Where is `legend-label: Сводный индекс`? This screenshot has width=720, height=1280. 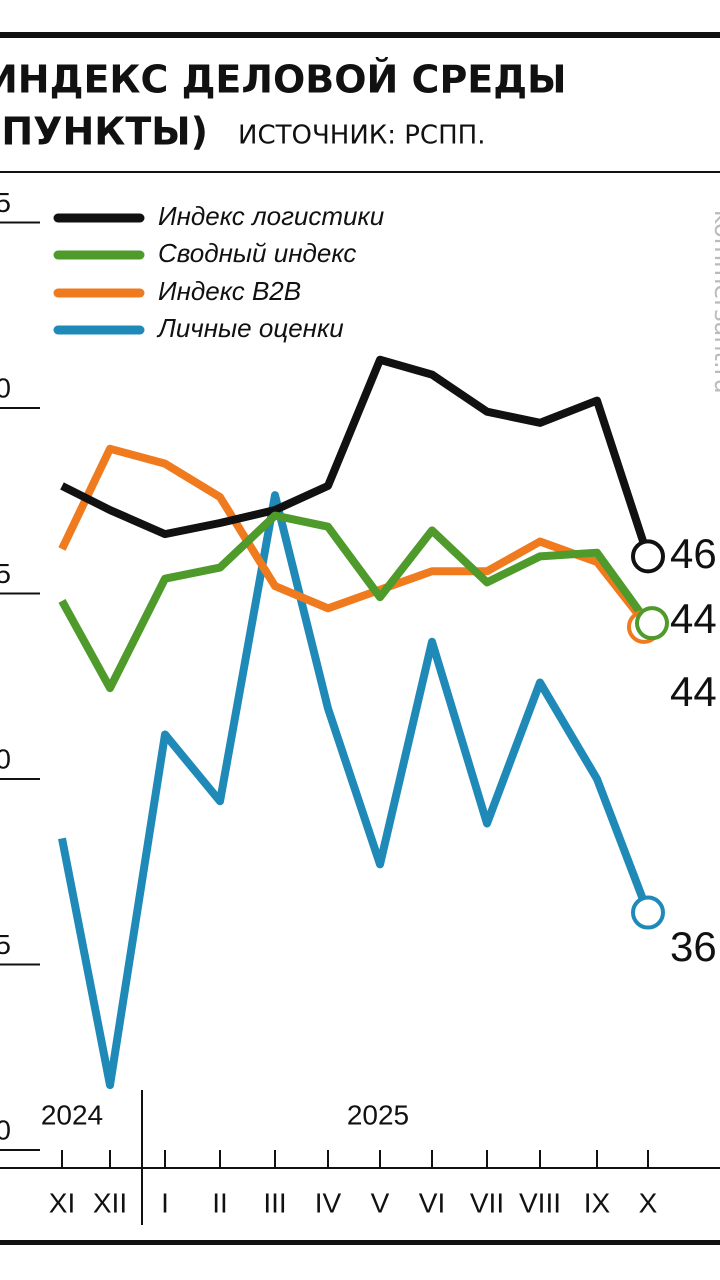
legend-label: Сводный индекс is located at coordinates (257, 253).